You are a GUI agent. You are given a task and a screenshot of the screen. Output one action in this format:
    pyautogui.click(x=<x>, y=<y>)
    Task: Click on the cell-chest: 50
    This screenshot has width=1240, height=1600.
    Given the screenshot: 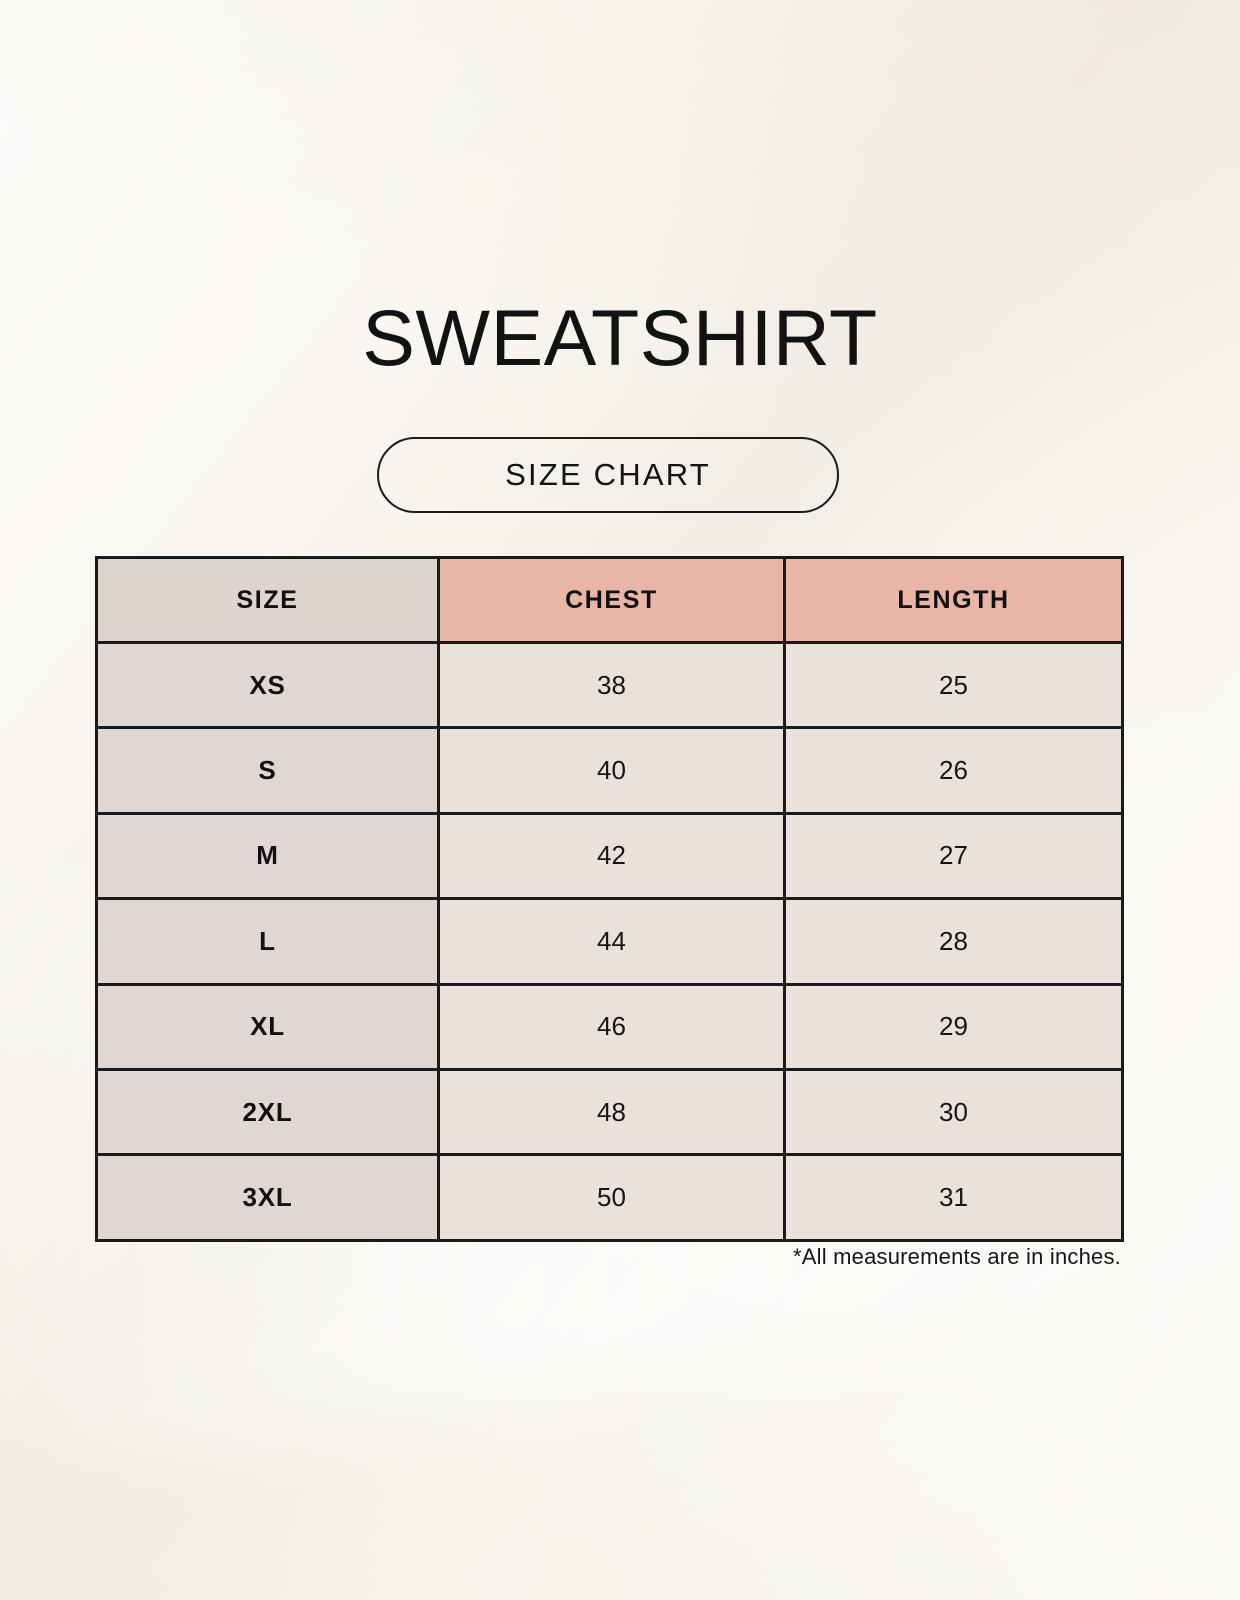 What is the action you would take?
    pyautogui.click(x=611, y=1197)
    